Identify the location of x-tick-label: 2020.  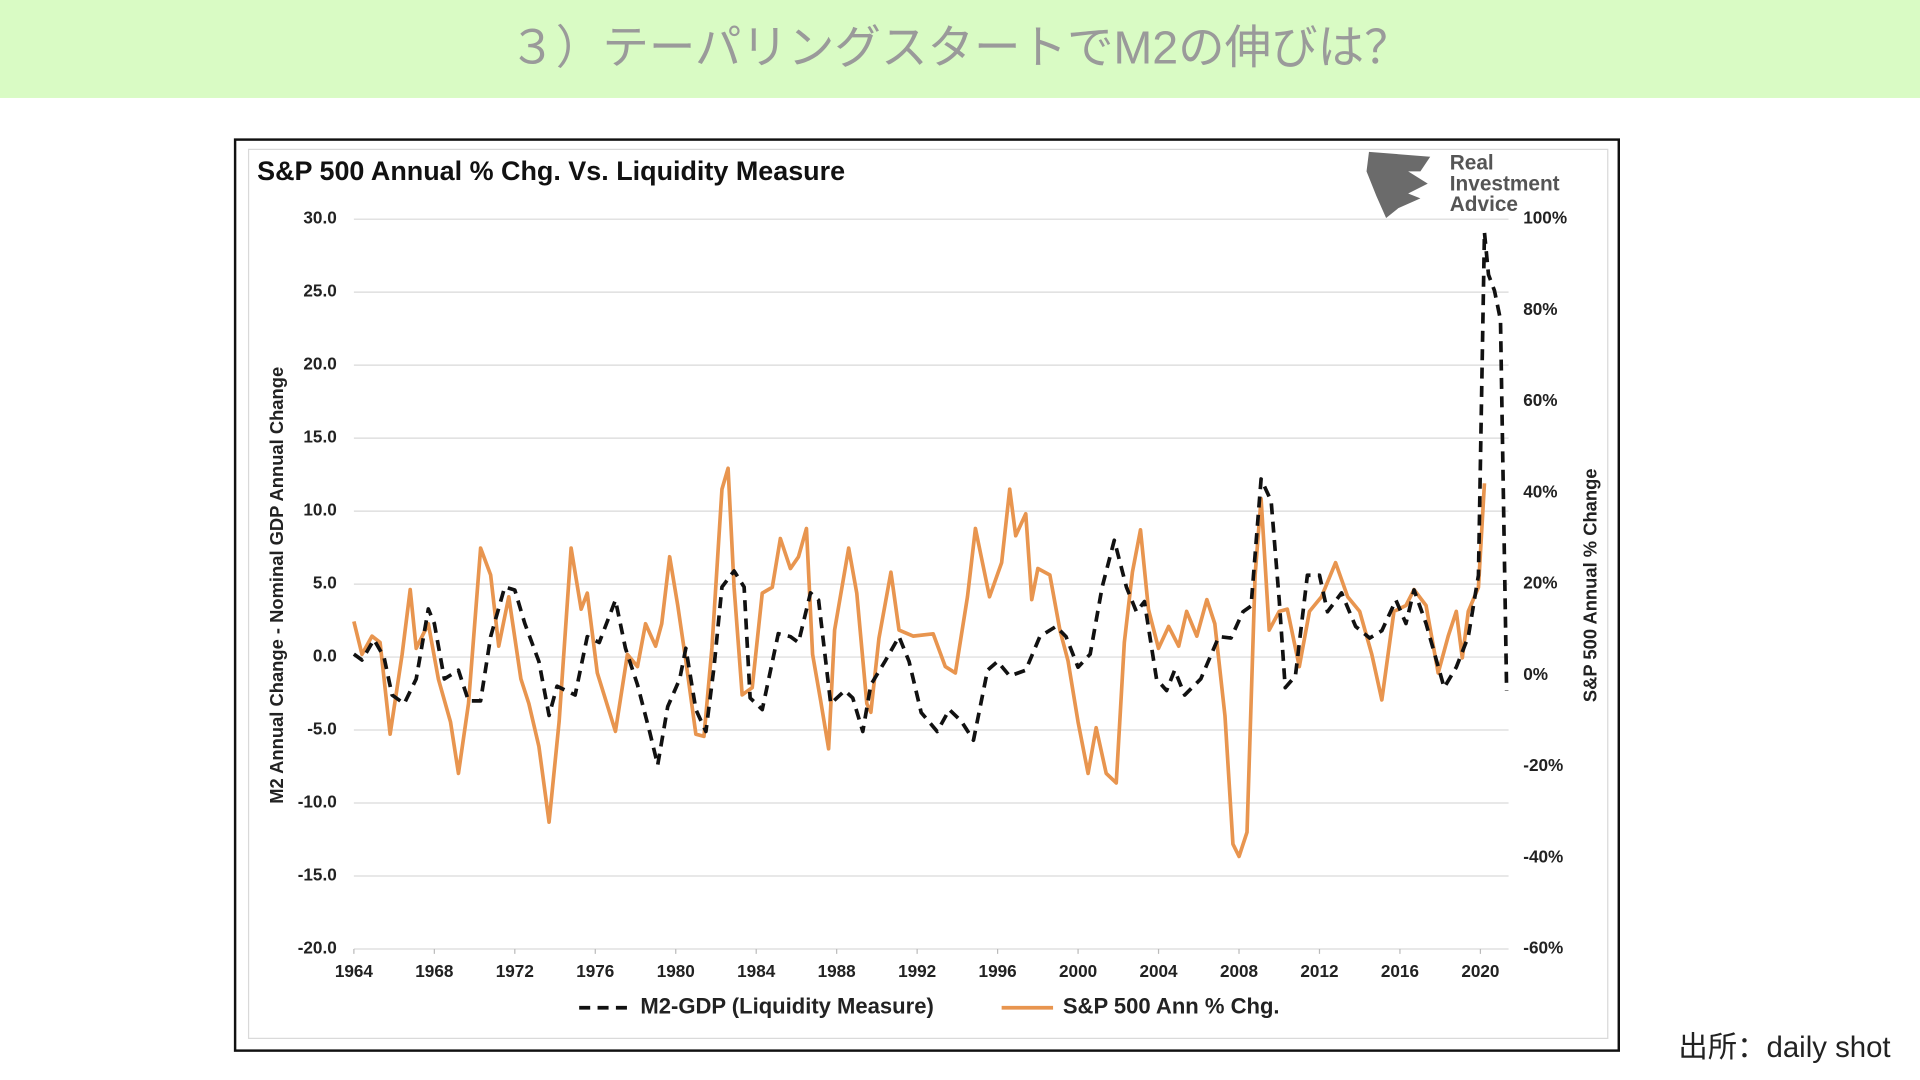
(1480, 971).